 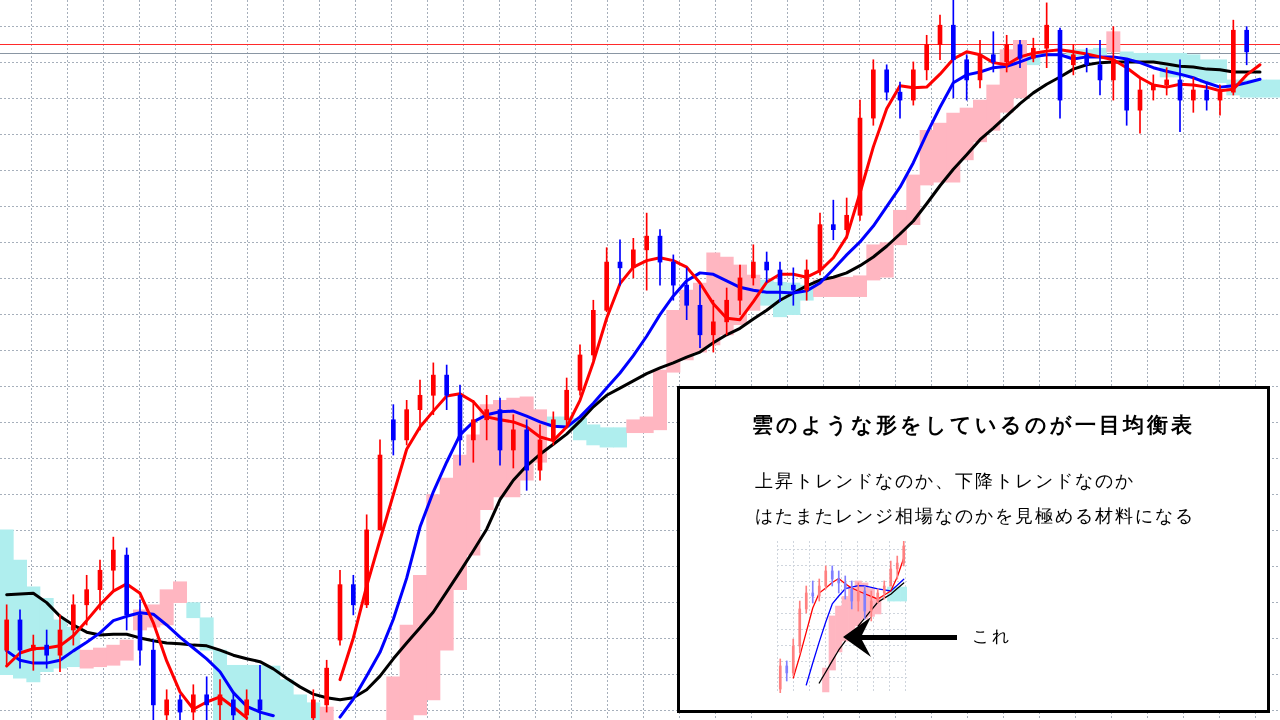 What do you see at coordinates (945, 481) in the screenshot?
I see `annotation: 上昇トレンドなのか、下降トレンドなのか` at bounding box center [945, 481].